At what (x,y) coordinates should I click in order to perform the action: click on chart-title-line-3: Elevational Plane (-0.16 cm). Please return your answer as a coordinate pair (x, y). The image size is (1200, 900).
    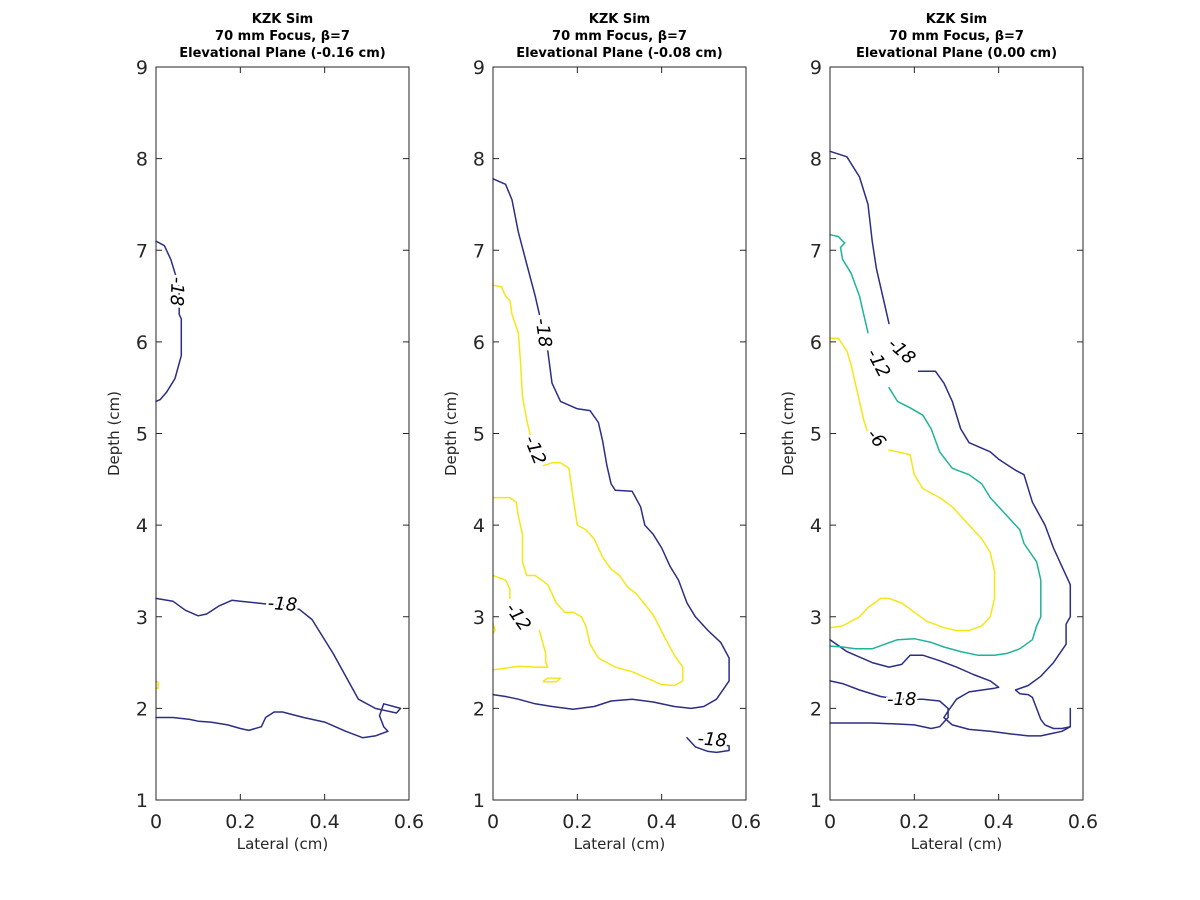
    Looking at the image, I should click on (282, 53).